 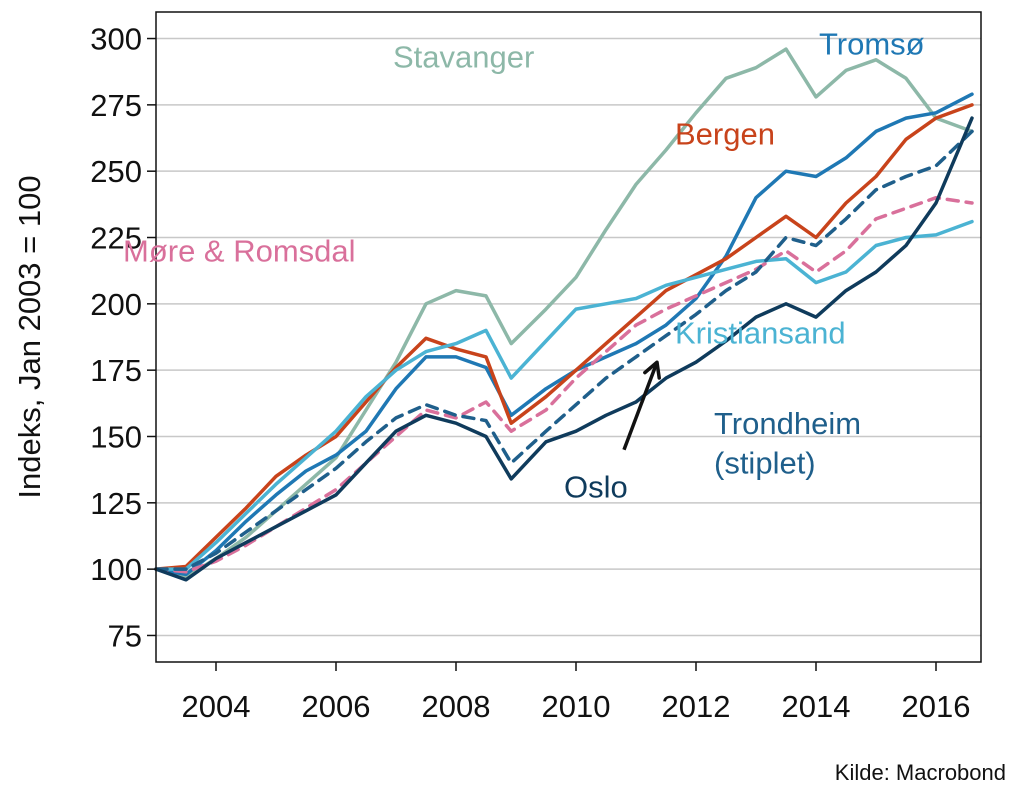 I want to click on y-tick-label-175: 175, so click(x=116, y=370).